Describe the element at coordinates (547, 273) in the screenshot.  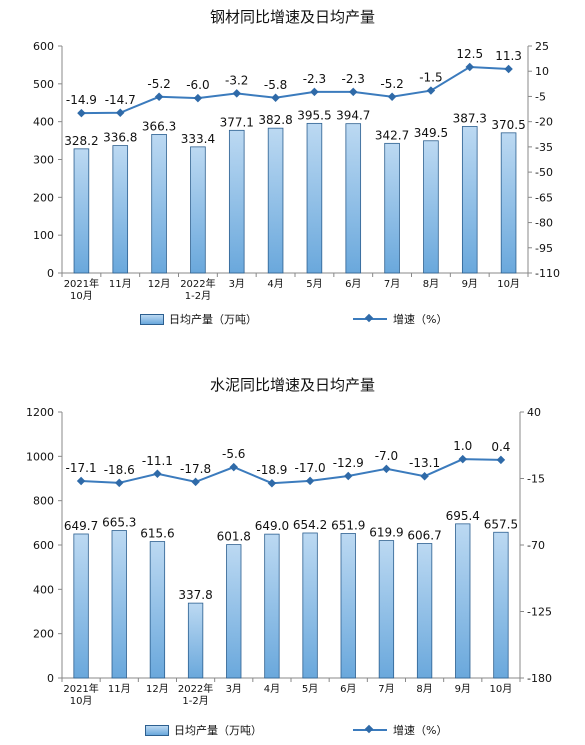
I see `right-axis-tick-label: -110` at that location.